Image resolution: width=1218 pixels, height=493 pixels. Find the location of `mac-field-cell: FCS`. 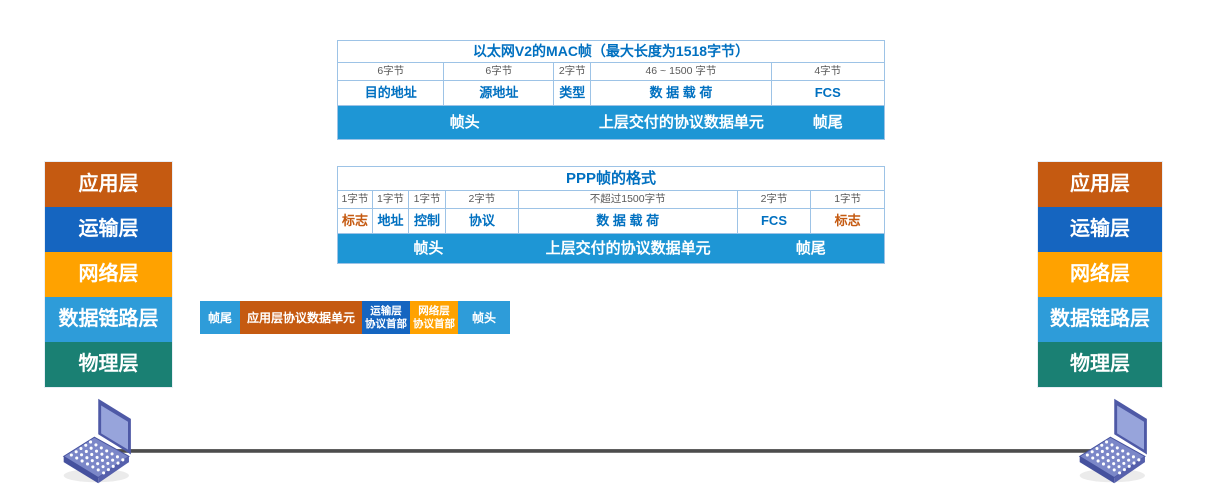

mac-field-cell: FCS is located at coordinates (827, 92).